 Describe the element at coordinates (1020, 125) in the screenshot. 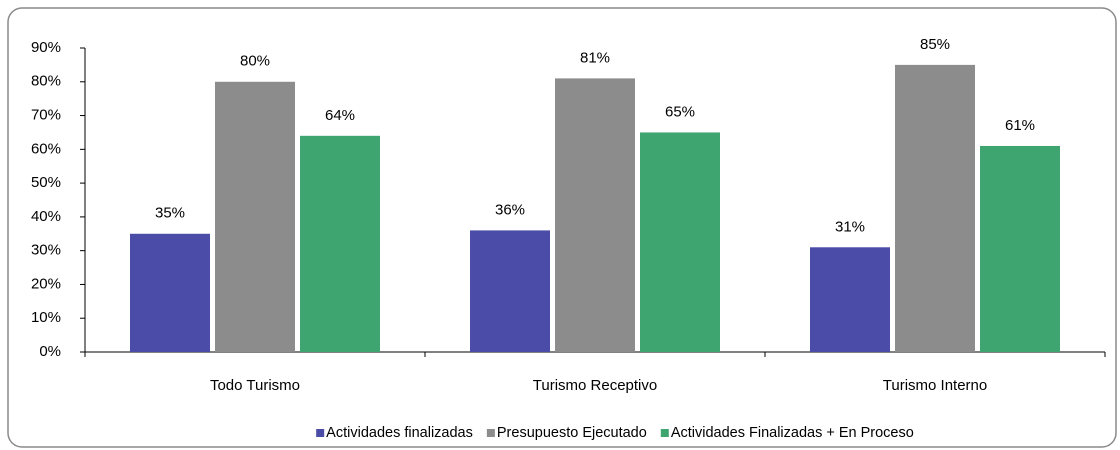

I see `data-label: 61%` at that location.